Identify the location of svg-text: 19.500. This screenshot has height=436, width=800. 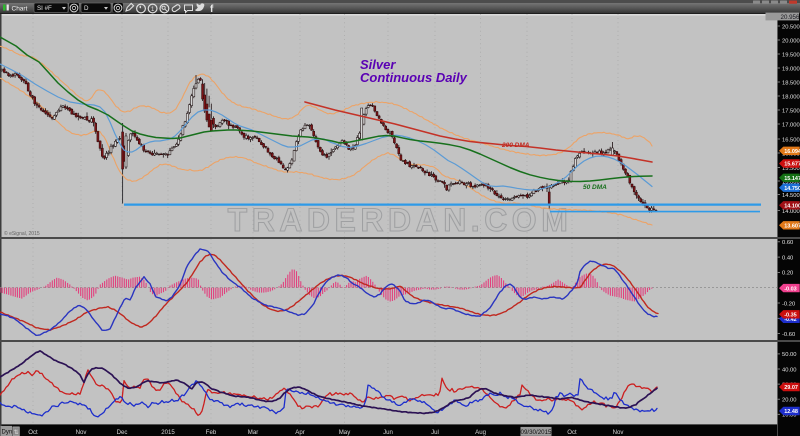
(791, 55).